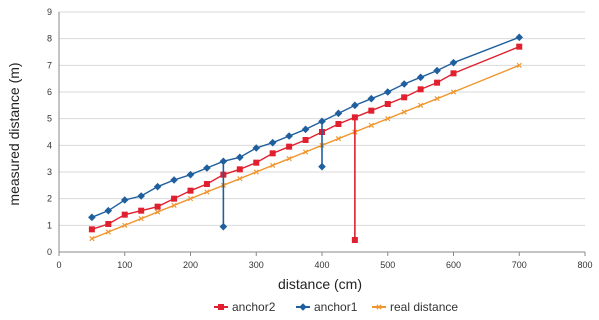 This screenshot has width=599, height=320. What do you see at coordinates (49, 199) in the screenshot?
I see `y-tick-label: 2` at bounding box center [49, 199].